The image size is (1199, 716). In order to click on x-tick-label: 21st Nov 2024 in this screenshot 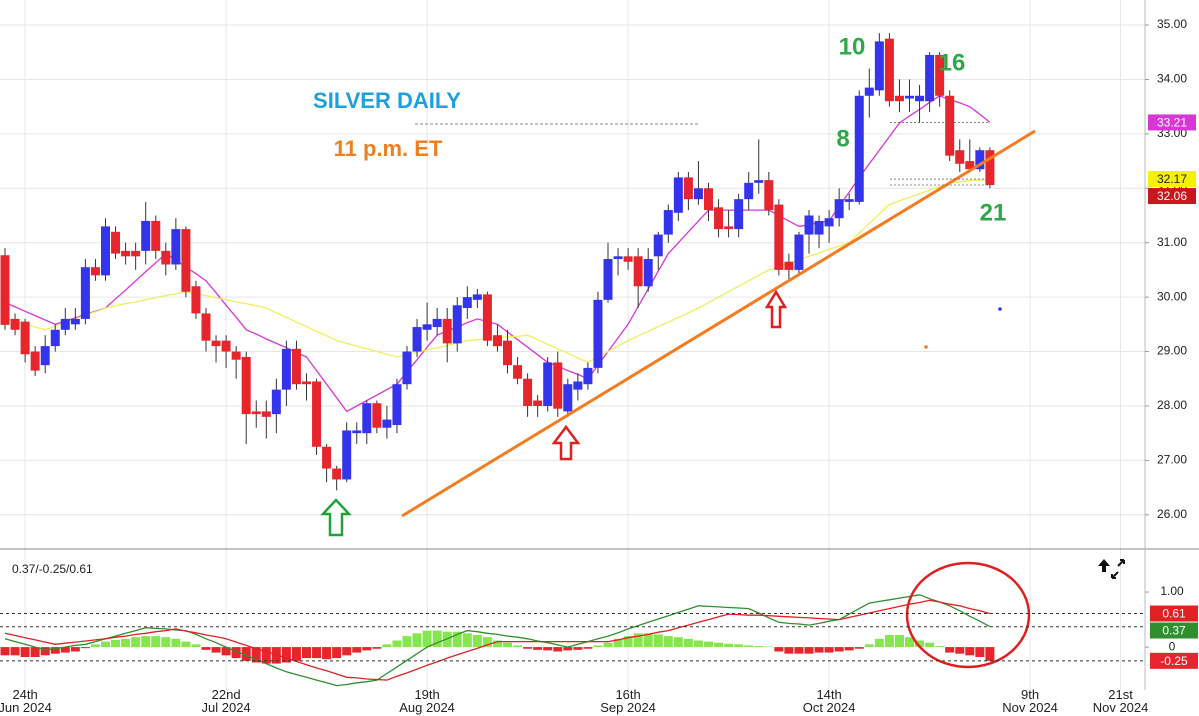, I will do `click(1120, 701)`.